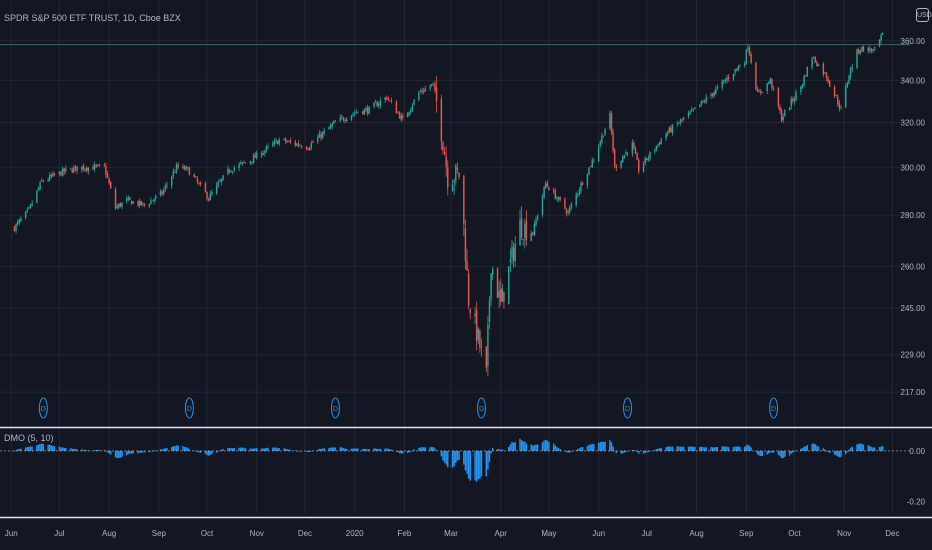 This screenshot has width=932, height=550. What do you see at coordinates (916, 476) in the screenshot?
I see `dmo-axis: 0.00 -0.20` at bounding box center [916, 476].